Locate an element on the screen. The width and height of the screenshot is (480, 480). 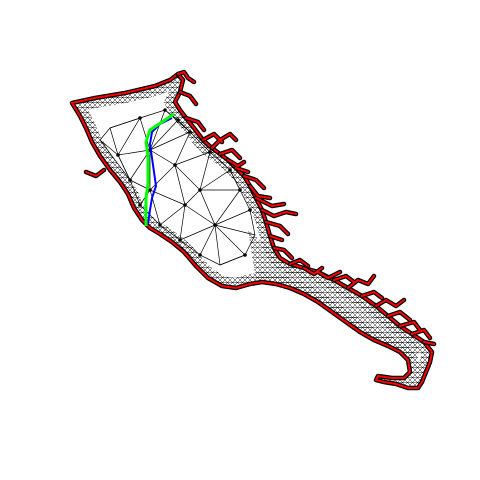
green-path is located at coordinates (159, 169).